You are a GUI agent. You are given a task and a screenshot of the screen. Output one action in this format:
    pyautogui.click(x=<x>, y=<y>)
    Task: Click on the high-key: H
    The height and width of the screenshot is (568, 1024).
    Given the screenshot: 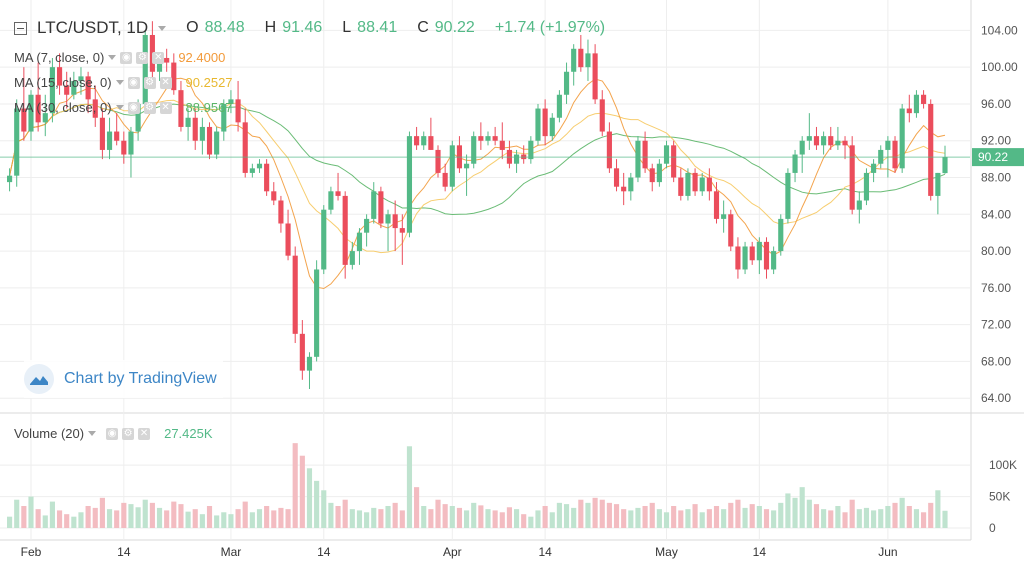 What is the action you would take?
    pyautogui.click(x=270, y=27)
    